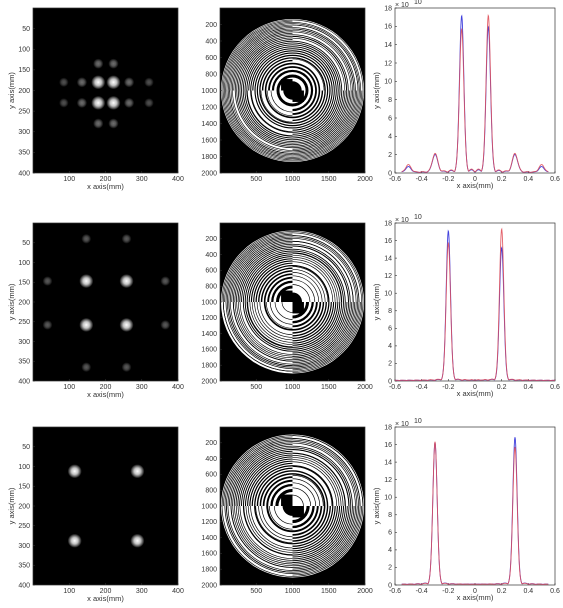  What do you see at coordinates (26, 29) in the screenshot?
I see `y-tick-label: 50` at bounding box center [26, 29].